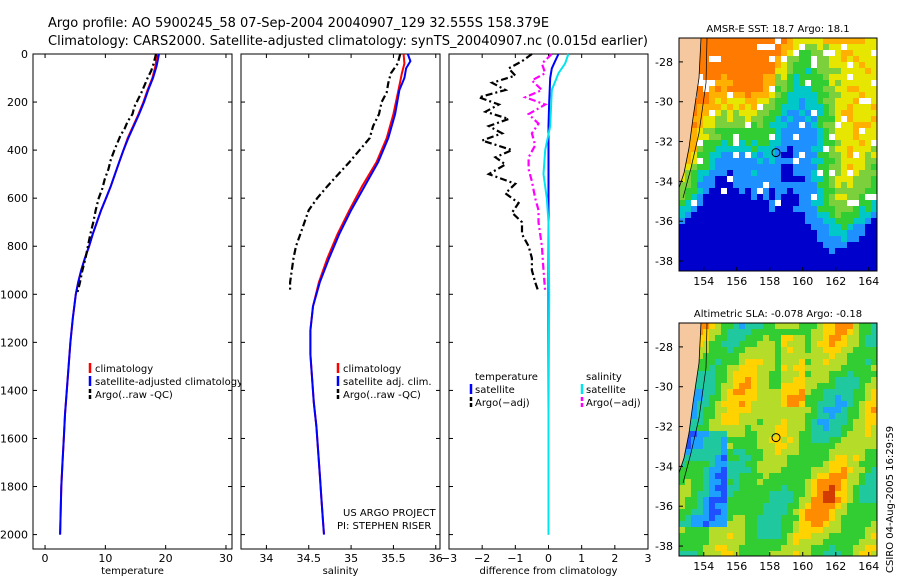  What do you see at coordinates (664, 466) in the screenshot?
I see `y-tick-label: -34` at bounding box center [664, 466].